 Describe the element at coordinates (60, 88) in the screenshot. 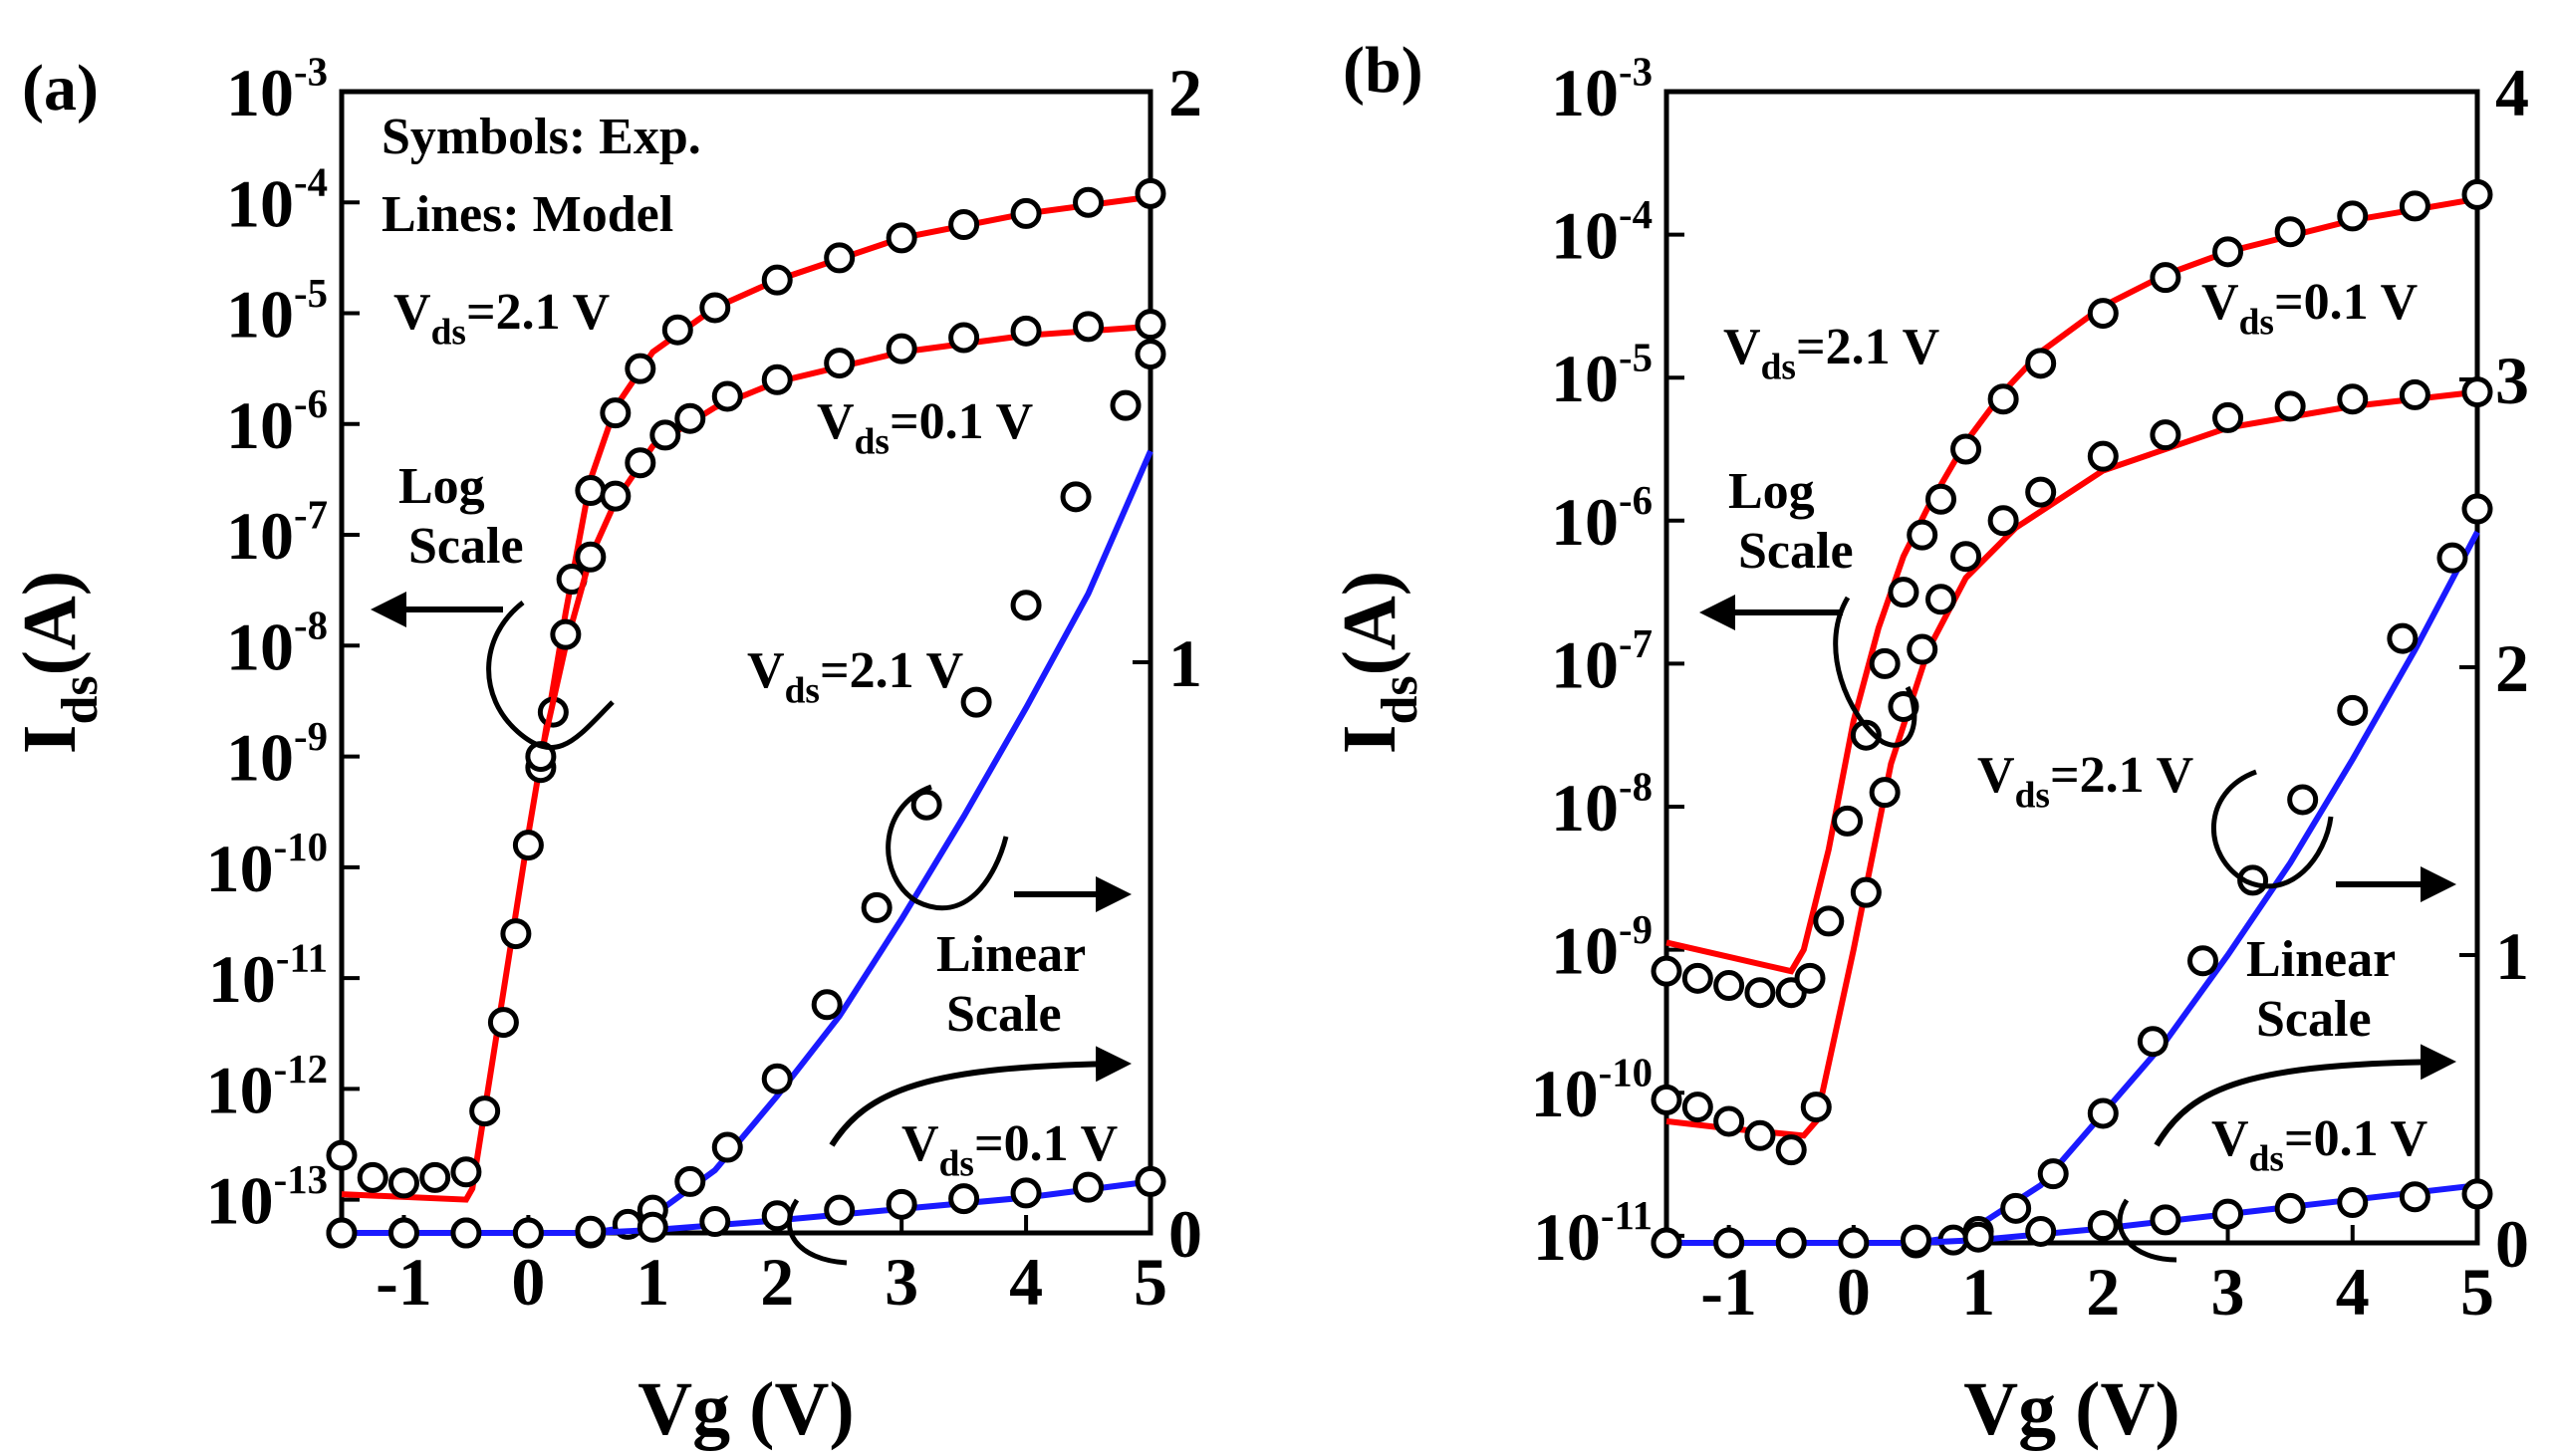

I see `panel-label: (a)` at that location.